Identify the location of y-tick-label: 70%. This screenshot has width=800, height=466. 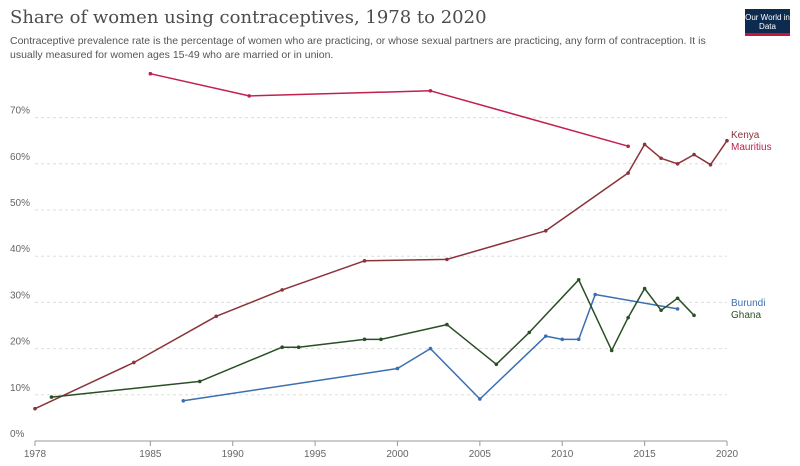
(20, 111).